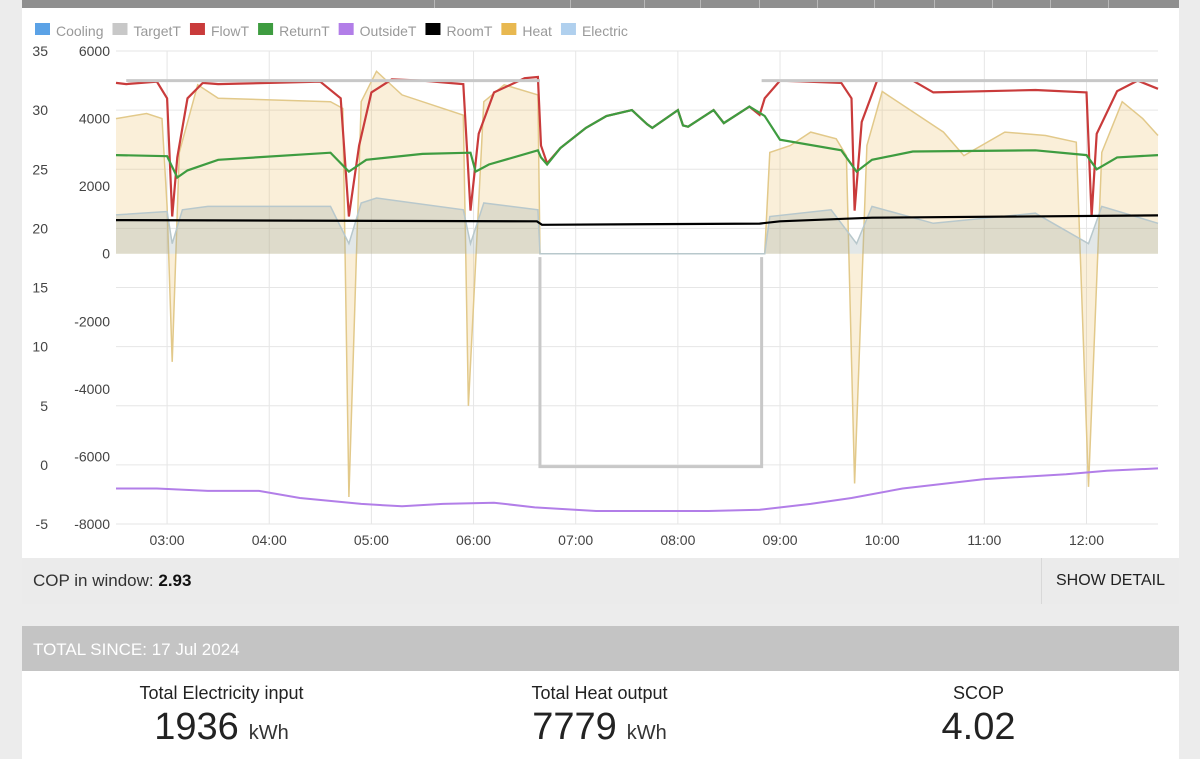 This screenshot has width=1200, height=759. What do you see at coordinates (268, 733) in the screenshot?
I see `electricity-unit: kWh` at bounding box center [268, 733].